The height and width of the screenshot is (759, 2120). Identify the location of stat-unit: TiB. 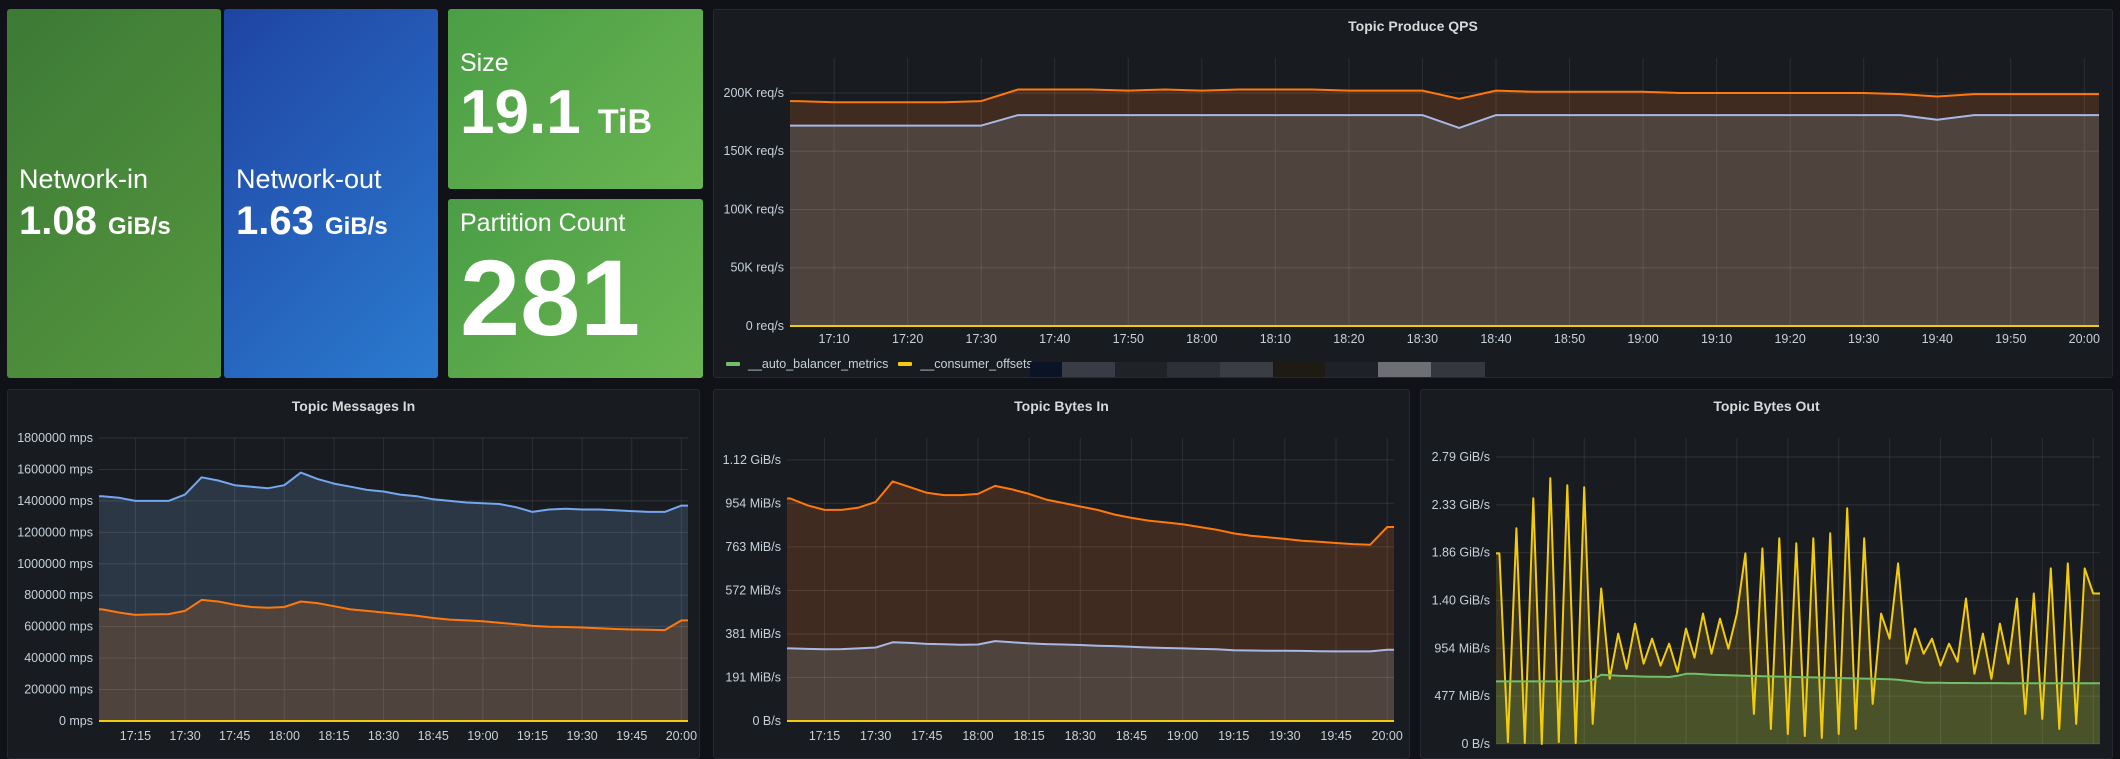
(625, 122).